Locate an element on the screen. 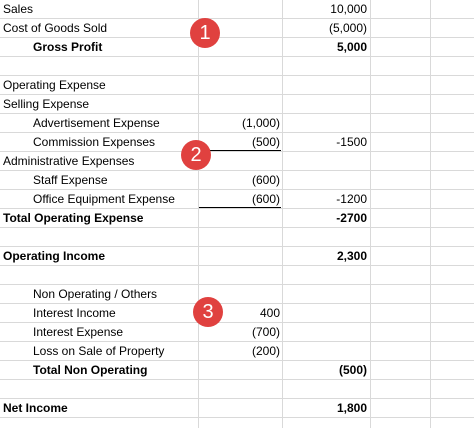  cell-sublabel: Advertisement Expense is located at coordinates (96, 123).